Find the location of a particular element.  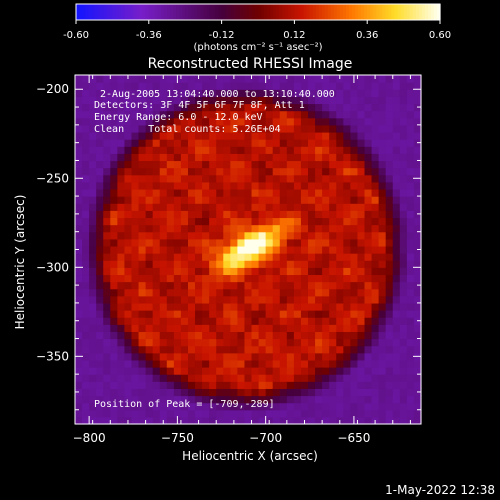

y-tick-label: −250 is located at coordinates (52, 178).